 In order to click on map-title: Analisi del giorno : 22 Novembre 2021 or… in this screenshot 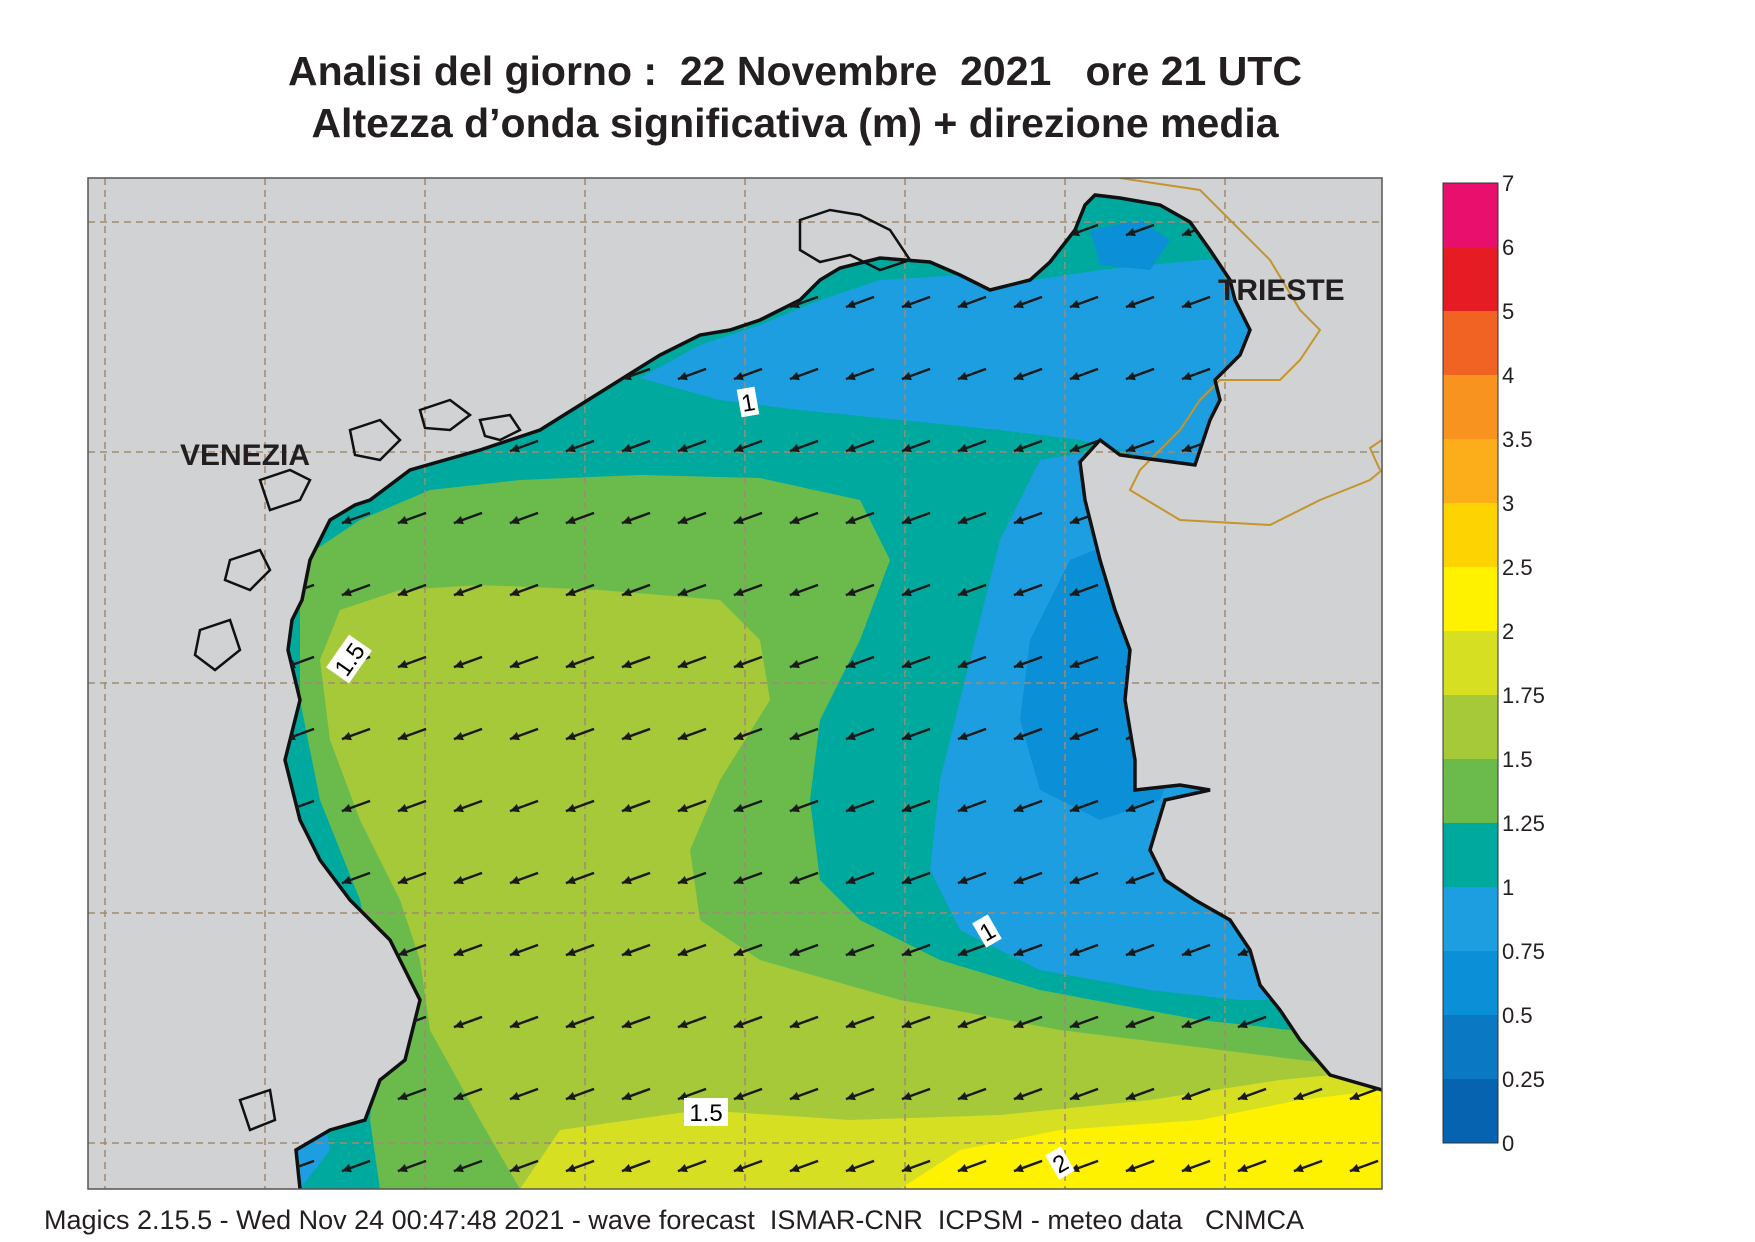, I will do `click(795, 71)`.